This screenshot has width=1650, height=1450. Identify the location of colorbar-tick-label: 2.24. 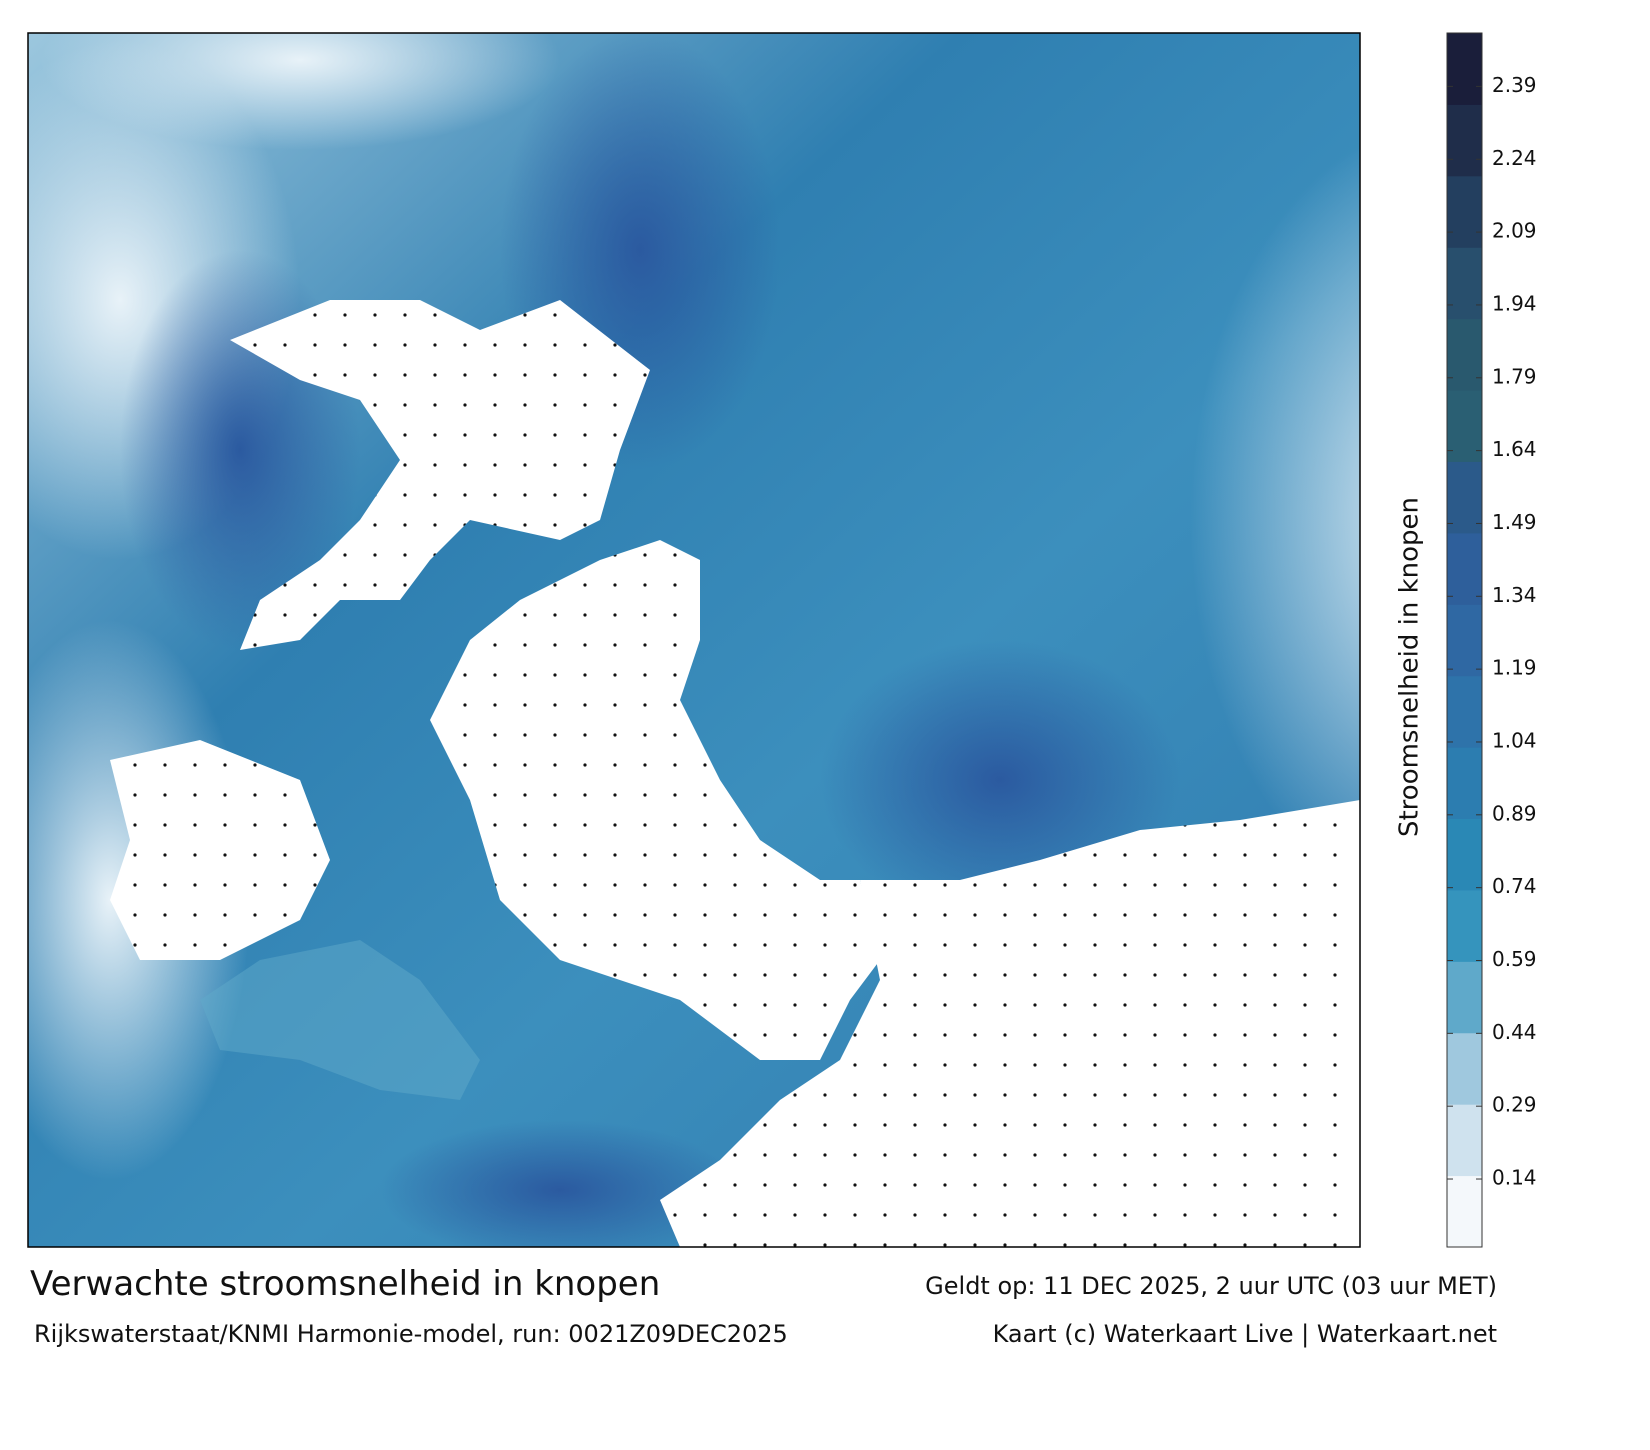
(1514, 158).